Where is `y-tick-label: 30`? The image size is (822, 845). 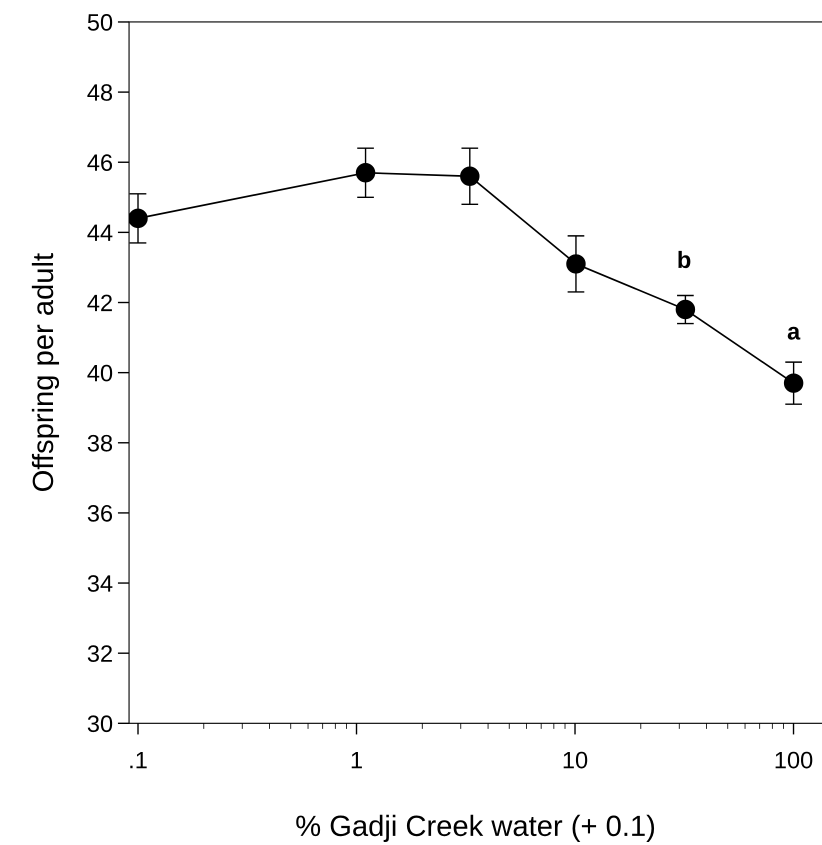 y-tick-label: 30 is located at coordinates (100, 723).